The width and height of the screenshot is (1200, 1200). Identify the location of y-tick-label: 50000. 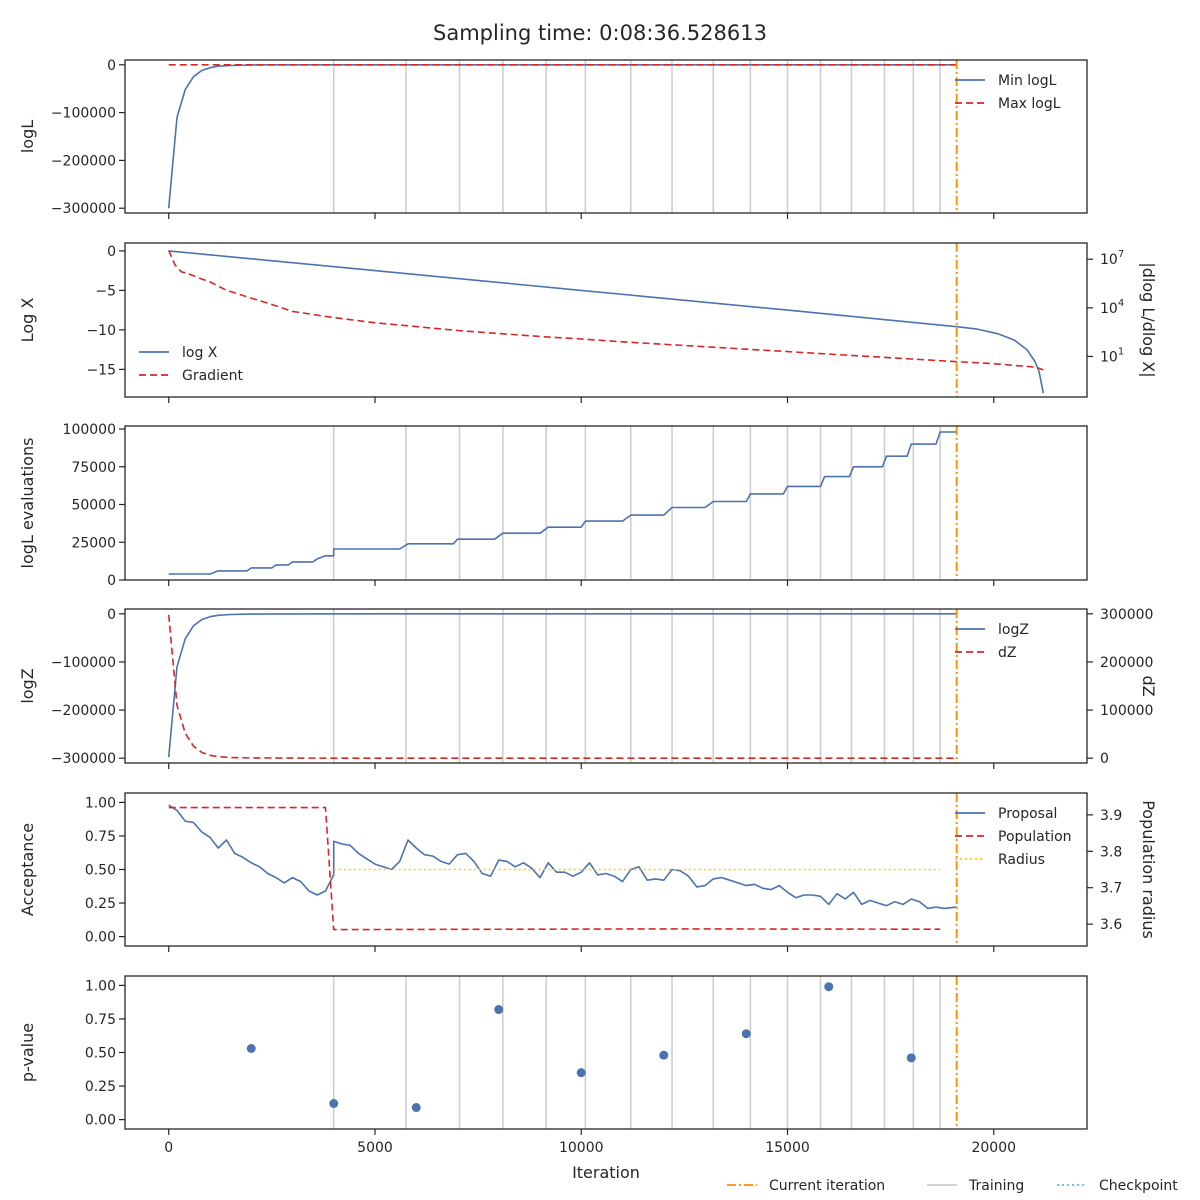
(93, 506).